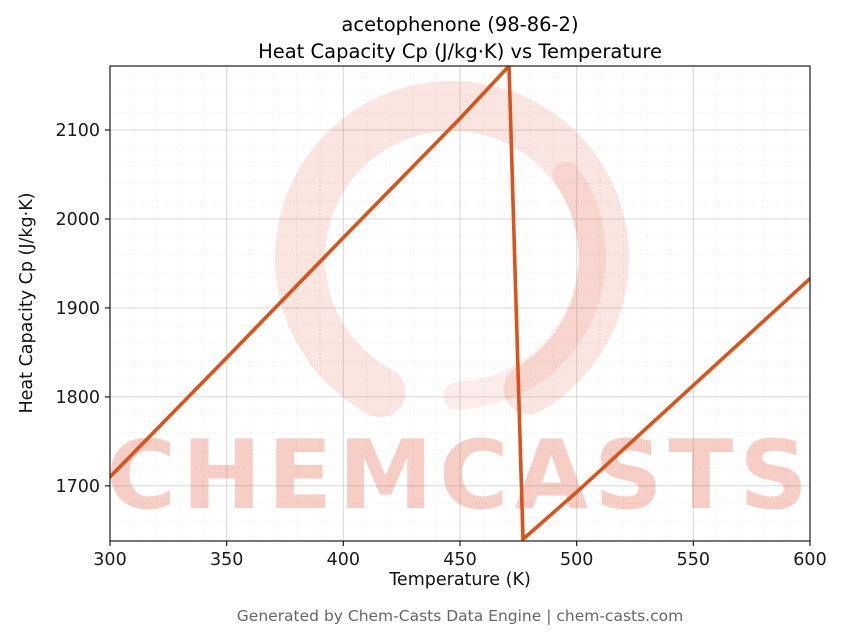  Describe the element at coordinates (576, 560) in the screenshot. I see `x-tick-label: 500` at that location.